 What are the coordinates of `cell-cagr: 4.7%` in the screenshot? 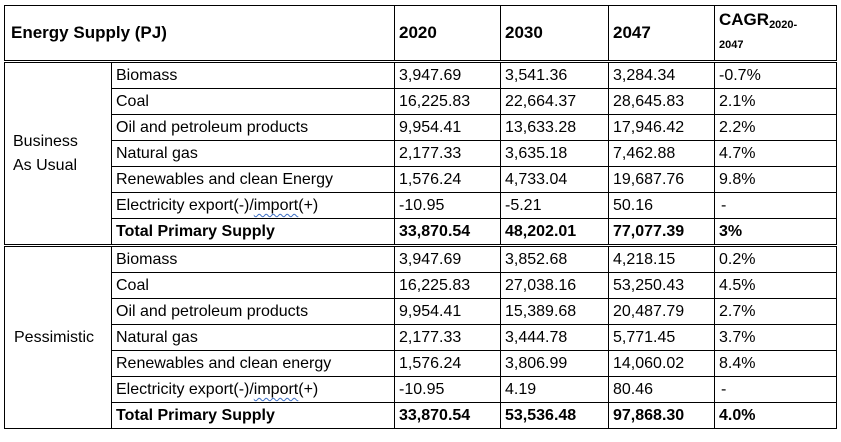 It's located at (775, 153).